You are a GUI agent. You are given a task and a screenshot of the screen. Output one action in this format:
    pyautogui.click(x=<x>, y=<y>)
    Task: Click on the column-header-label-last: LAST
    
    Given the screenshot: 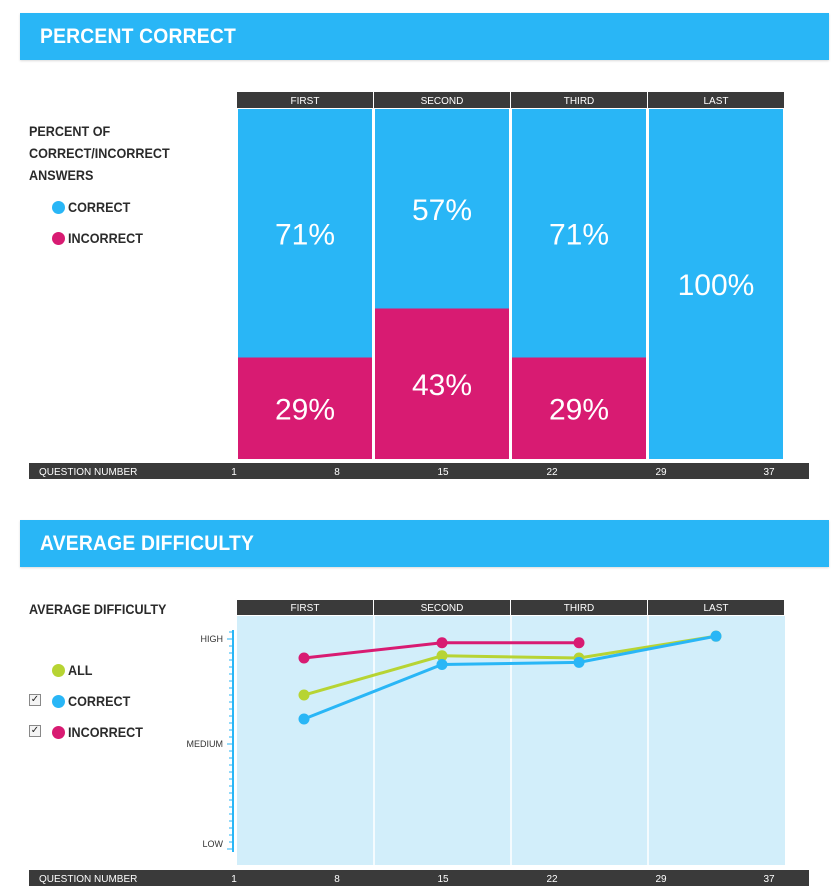 What is the action you would take?
    pyautogui.click(x=715, y=101)
    